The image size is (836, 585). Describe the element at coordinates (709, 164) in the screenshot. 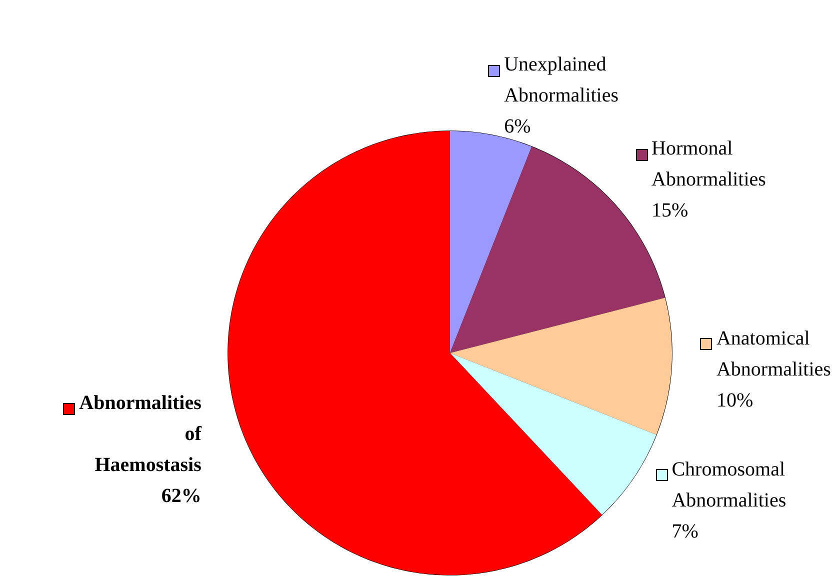

I see `legend-label: Hormonal Abnormalities` at that location.